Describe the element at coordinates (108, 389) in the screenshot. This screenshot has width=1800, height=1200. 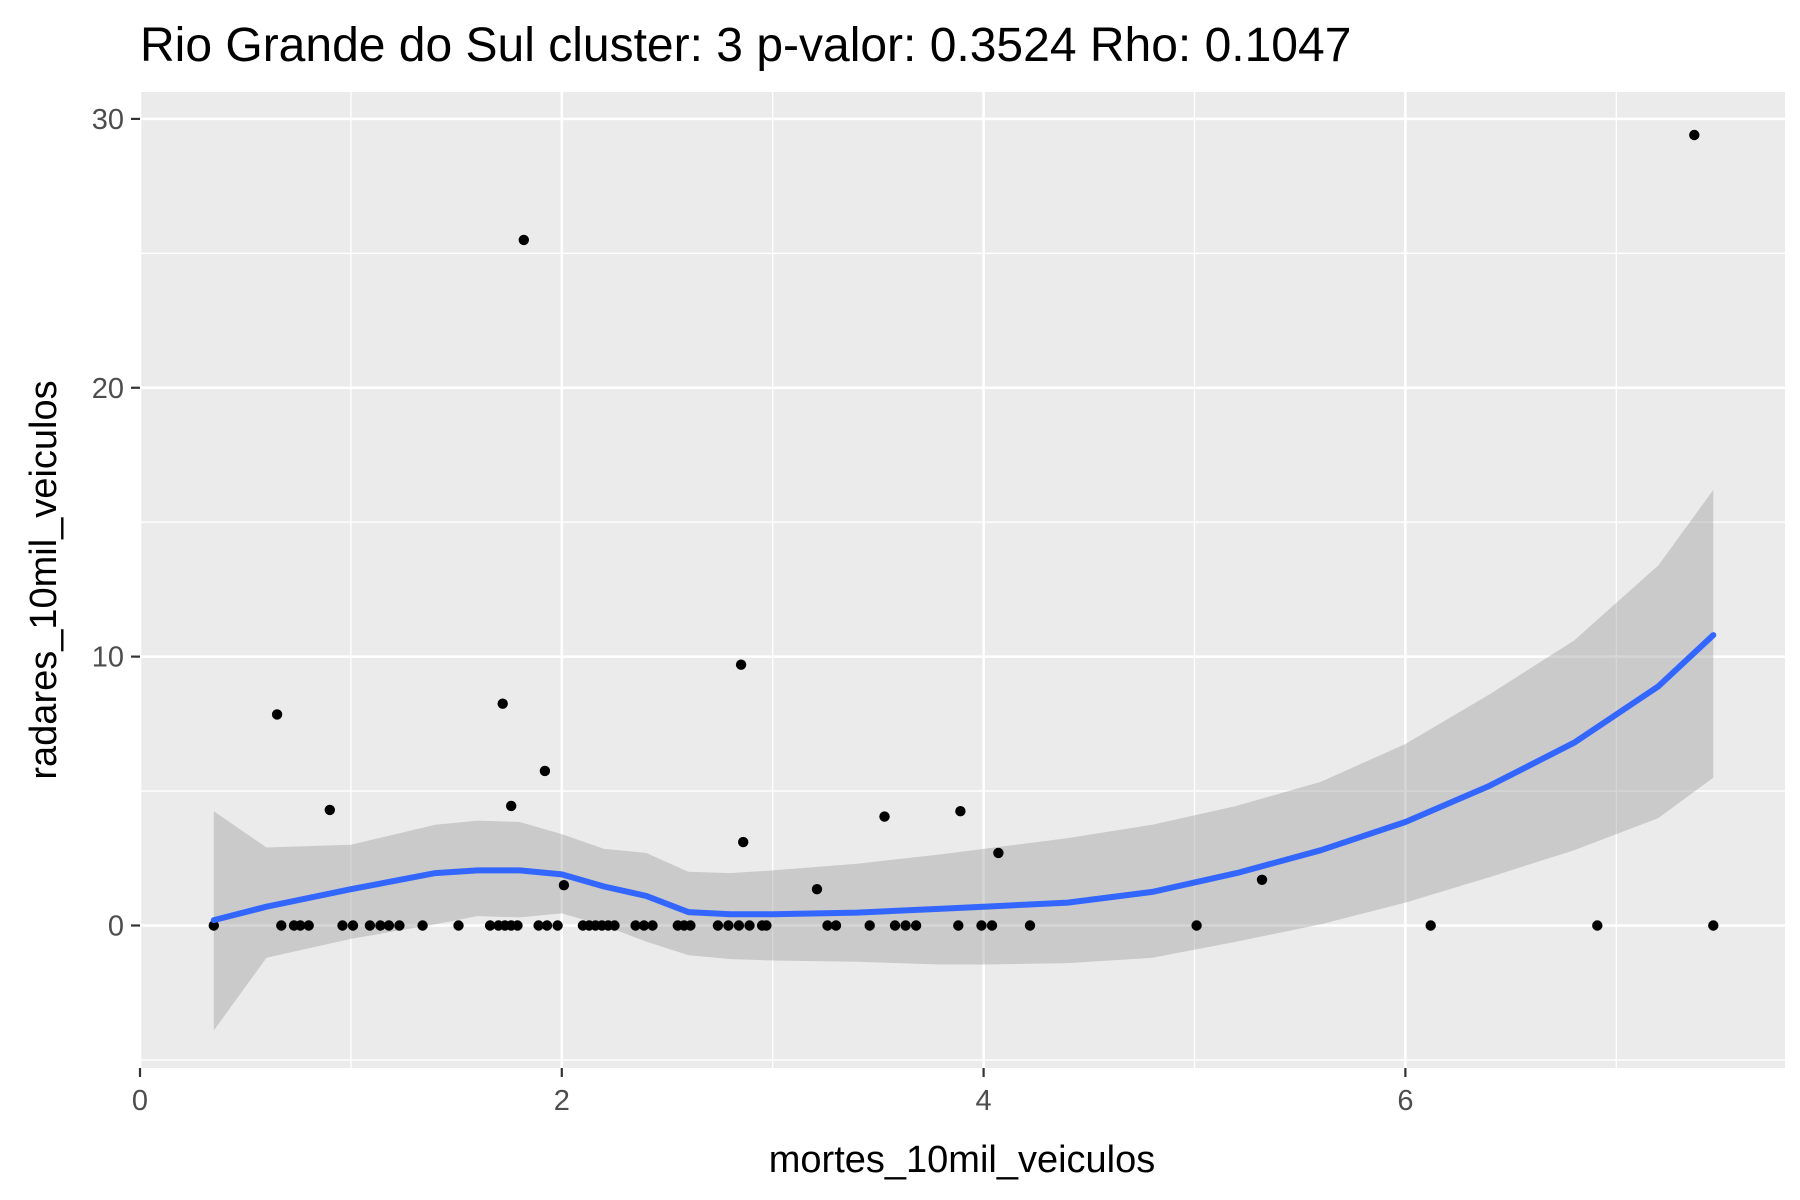
I see `y-tick-label: 20` at that location.